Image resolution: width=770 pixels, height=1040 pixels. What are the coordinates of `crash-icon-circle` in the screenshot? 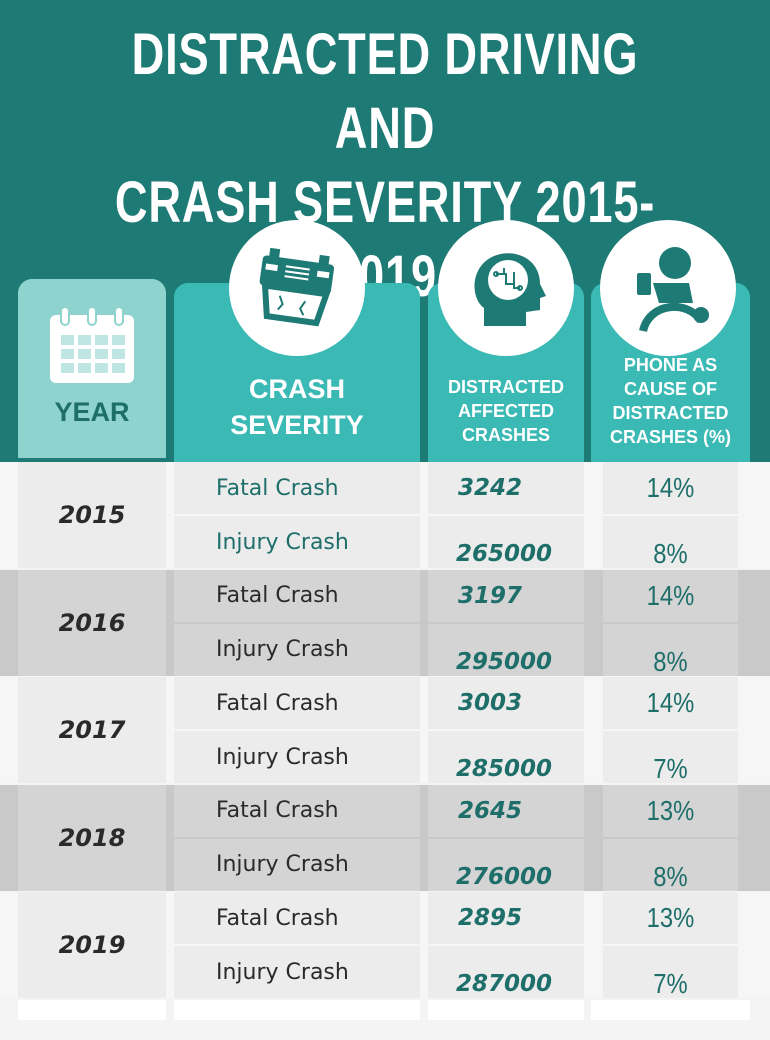 It's located at (297, 288).